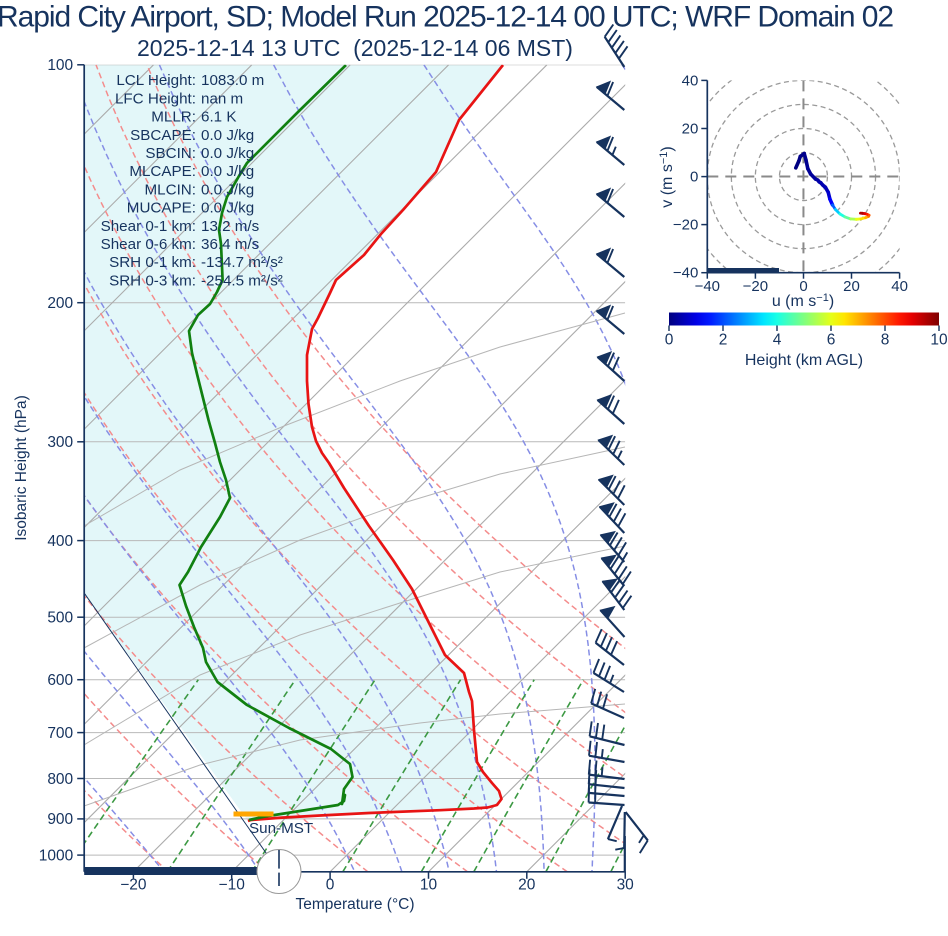 The height and width of the screenshot is (936, 948). I want to click on svg-text: −10, so click(232, 885).